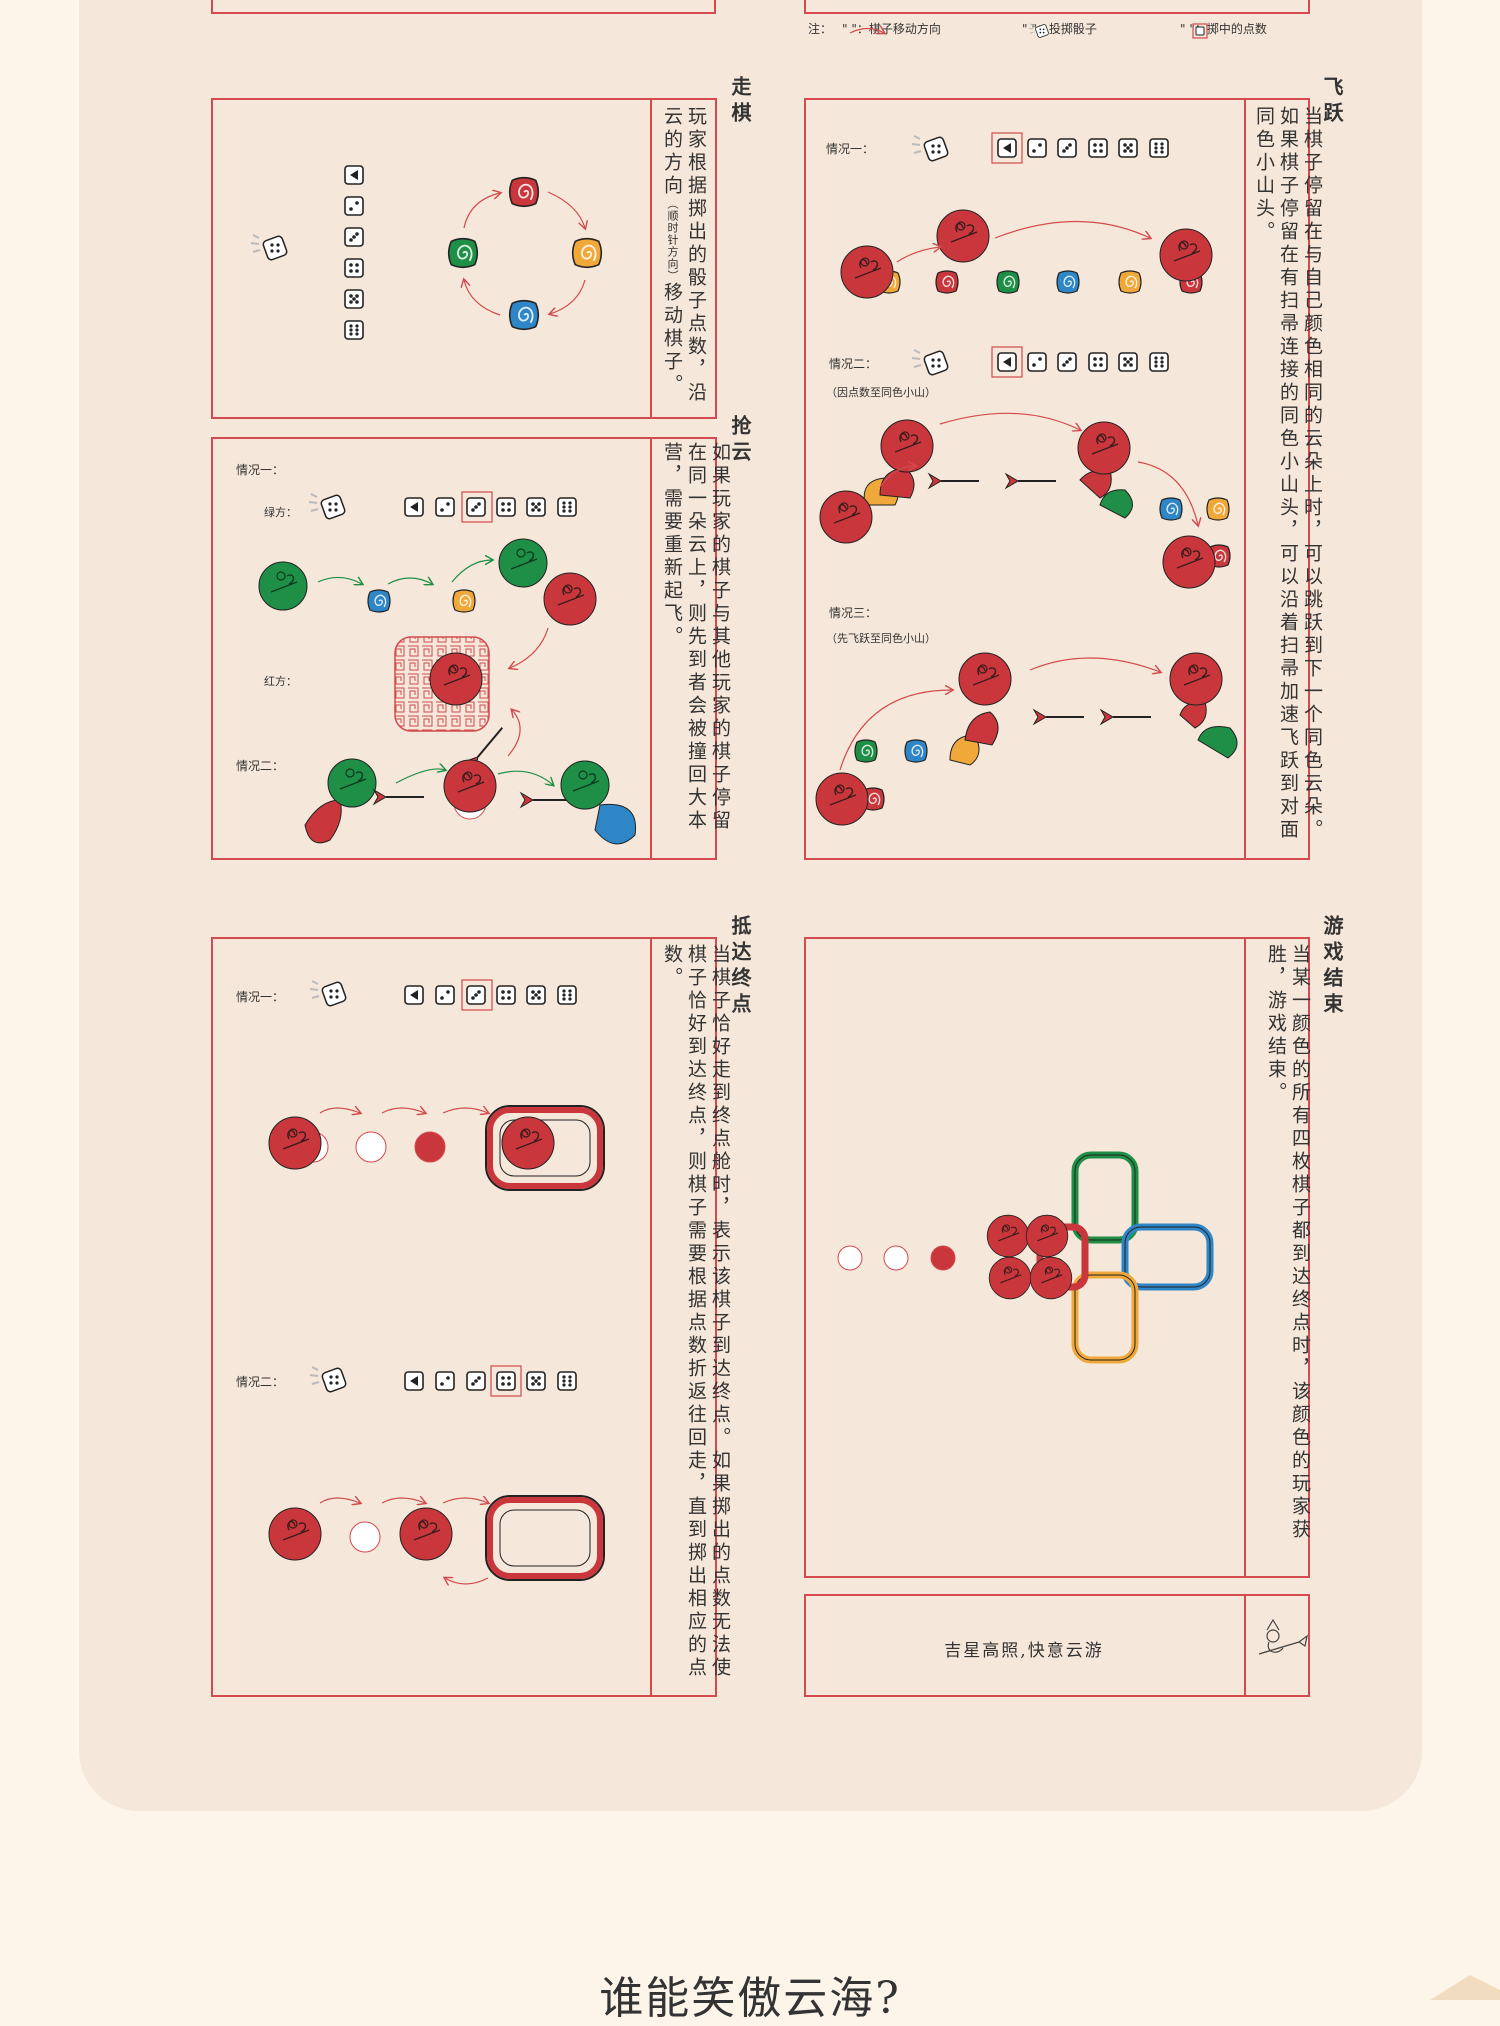  What do you see at coordinates (260, 470) in the screenshot?
I see `grab-case1-label: 情况一：` at bounding box center [260, 470].